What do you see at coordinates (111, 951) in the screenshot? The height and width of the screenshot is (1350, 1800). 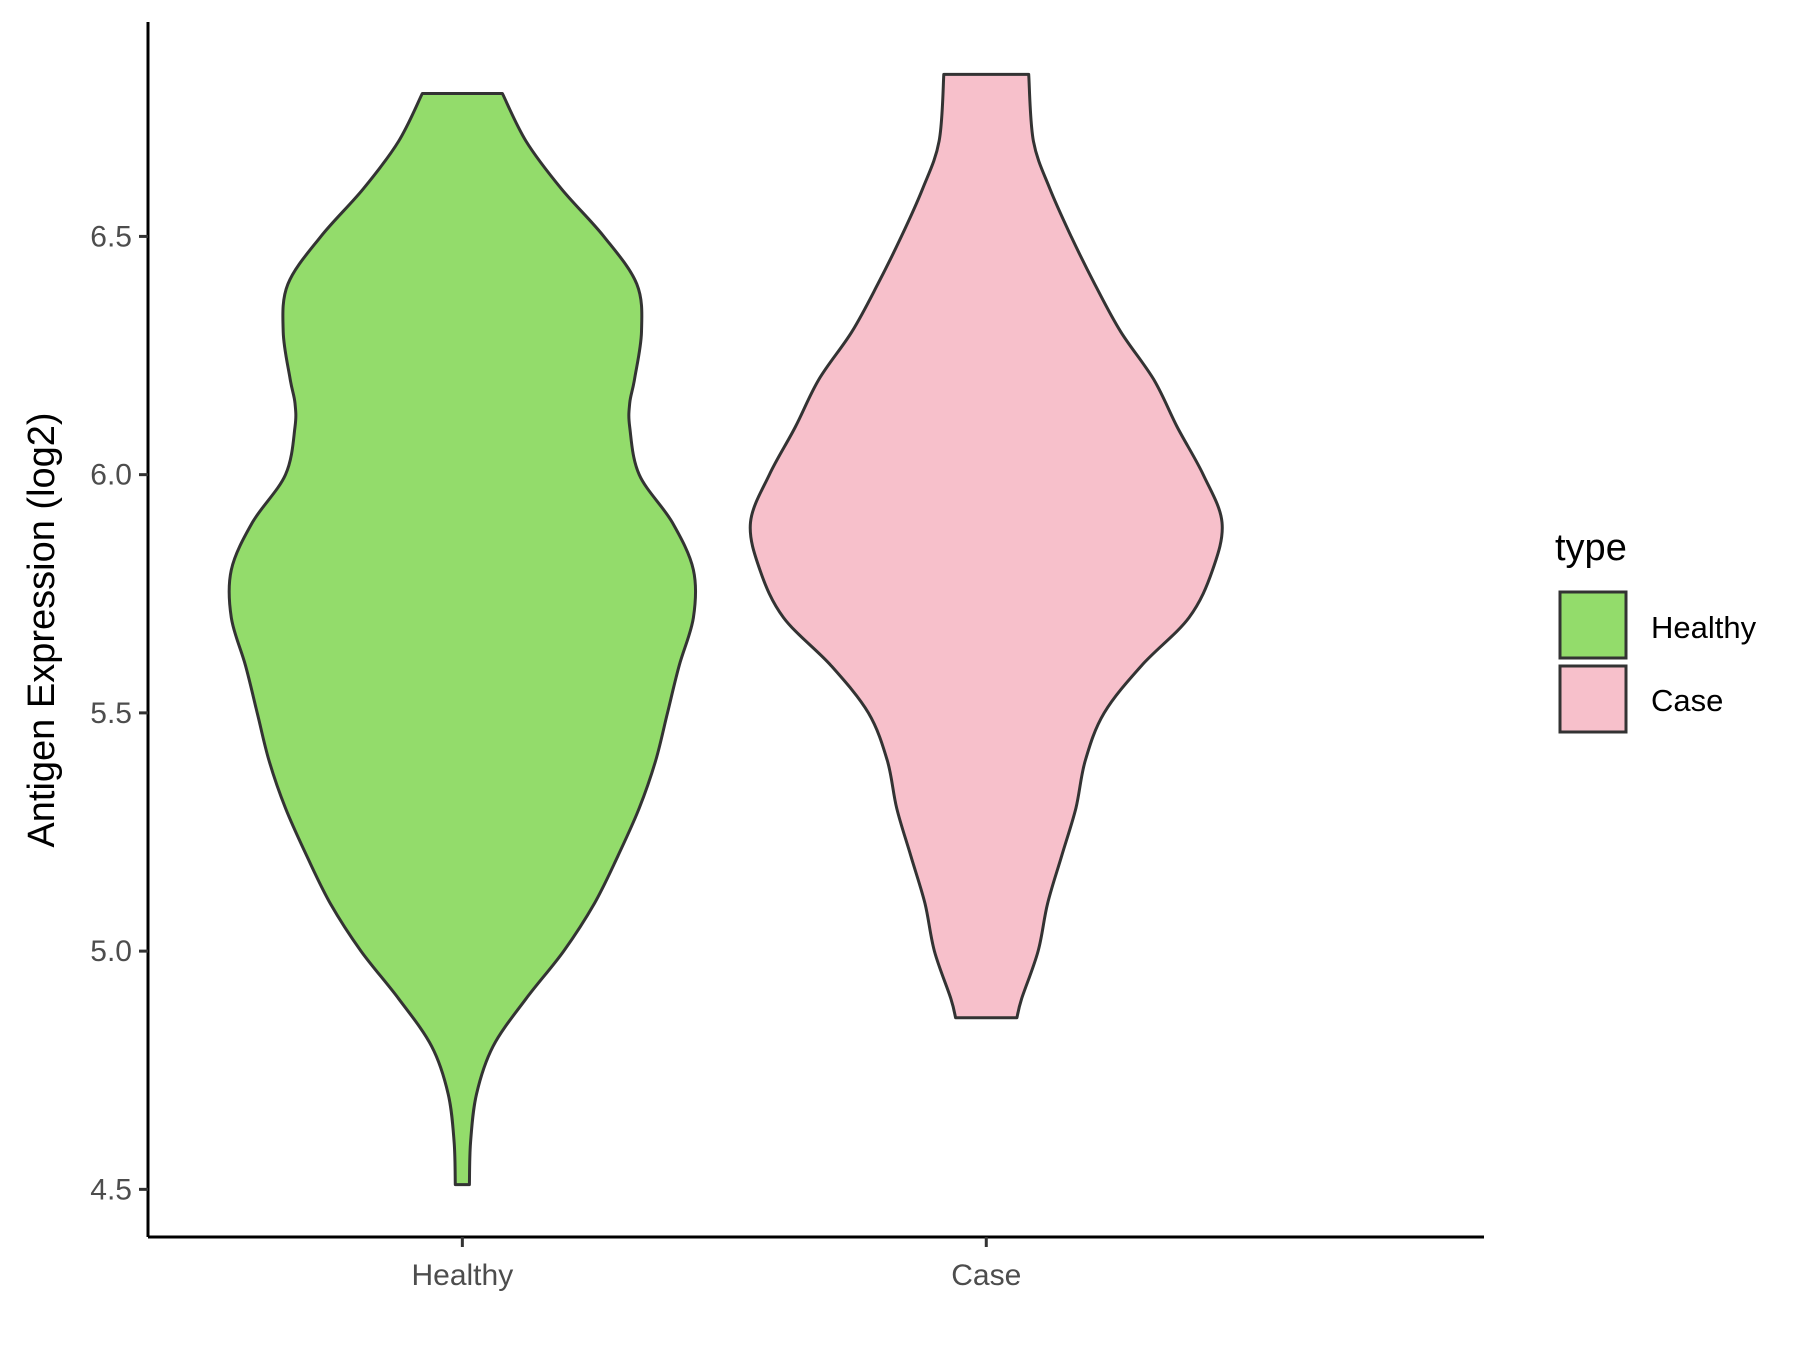 I see `y-tick-label: 5.0` at bounding box center [111, 951].